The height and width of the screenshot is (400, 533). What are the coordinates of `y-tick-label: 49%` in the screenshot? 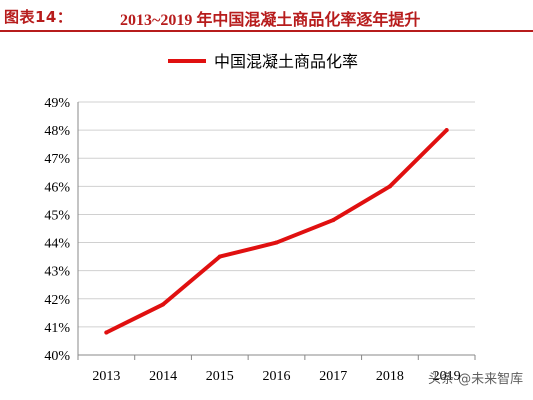 It's located at (57, 103).